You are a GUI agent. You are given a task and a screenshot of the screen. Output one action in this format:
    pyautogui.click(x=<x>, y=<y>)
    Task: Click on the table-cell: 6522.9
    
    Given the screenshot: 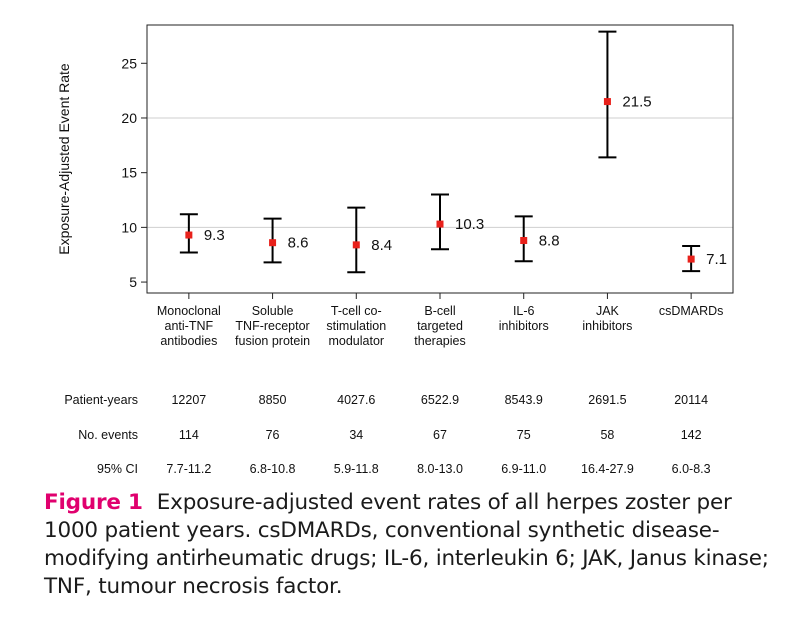 What is the action you would take?
    pyautogui.click(x=440, y=400)
    